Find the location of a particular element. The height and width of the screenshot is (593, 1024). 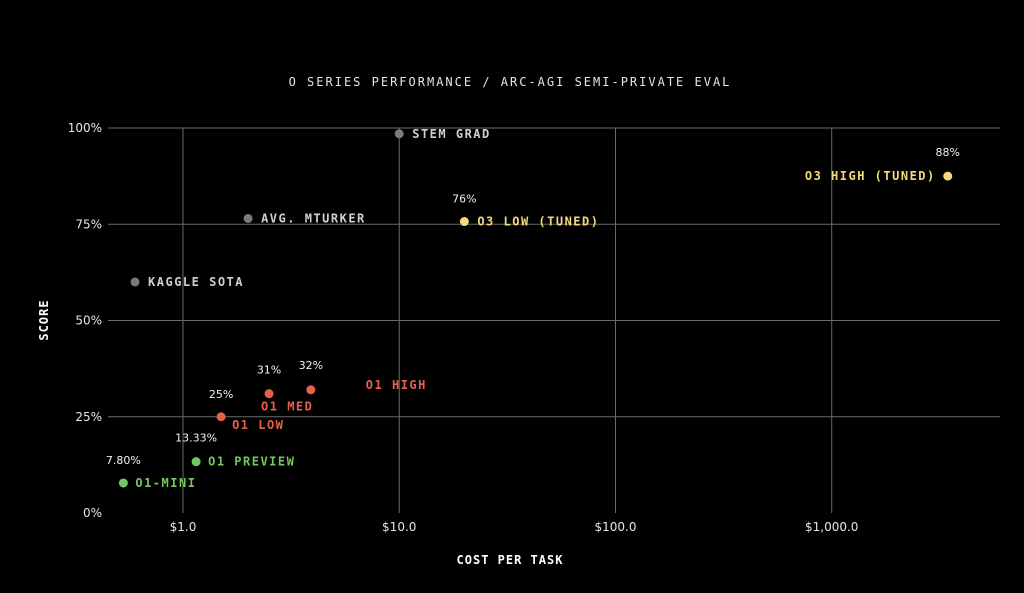

point-value-label: 88% is located at coordinates (948, 152).